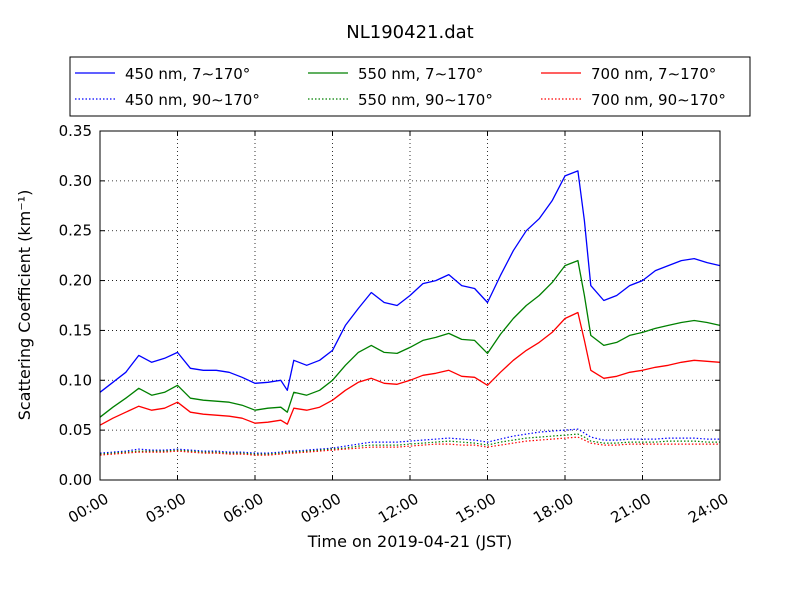 The height and width of the screenshot is (600, 800). I want to click on legend-label-0: 450 nm, 7∼170°, so click(187, 74).